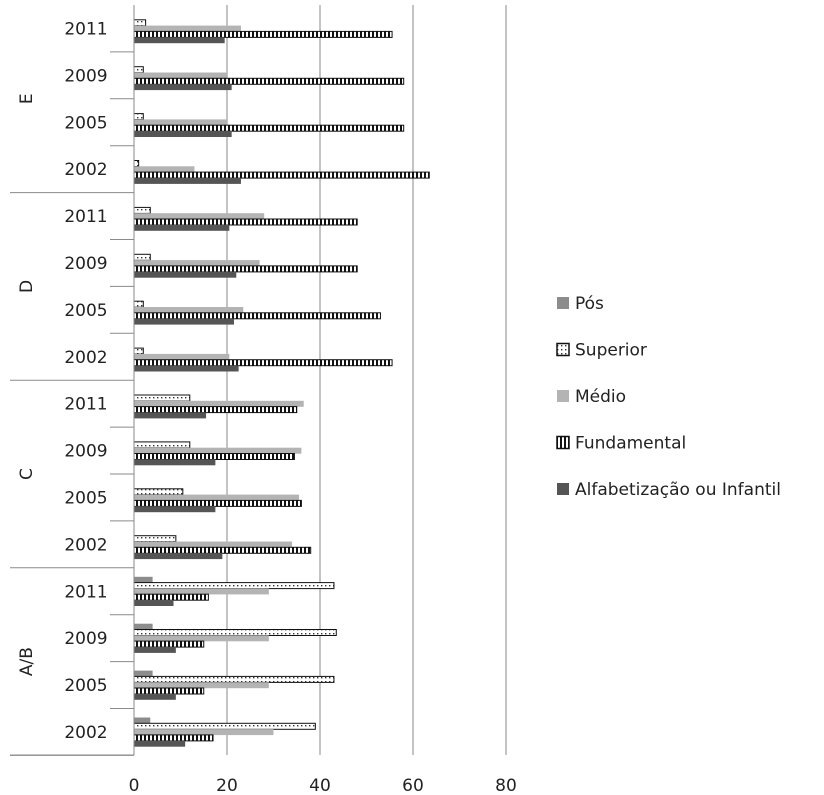 This screenshot has width=824, height=795. I want to click on x-tick-label: 0, so click(134, 785).